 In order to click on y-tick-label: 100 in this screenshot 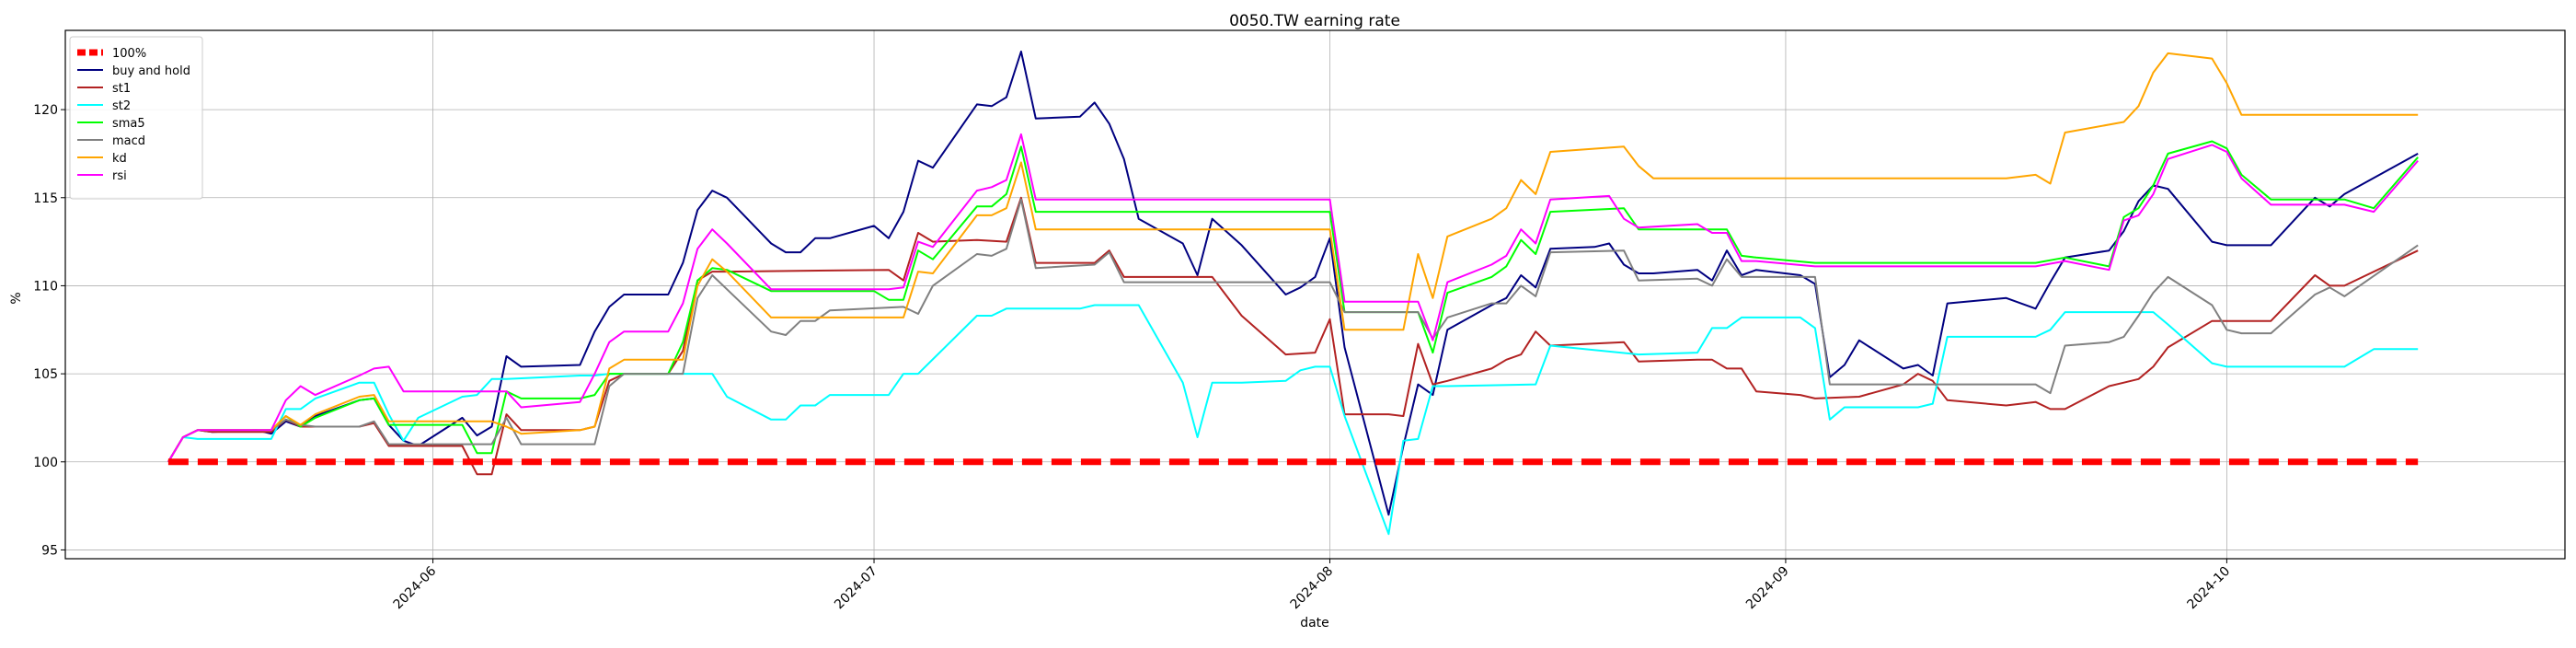, I will do `click(45, 463)`.